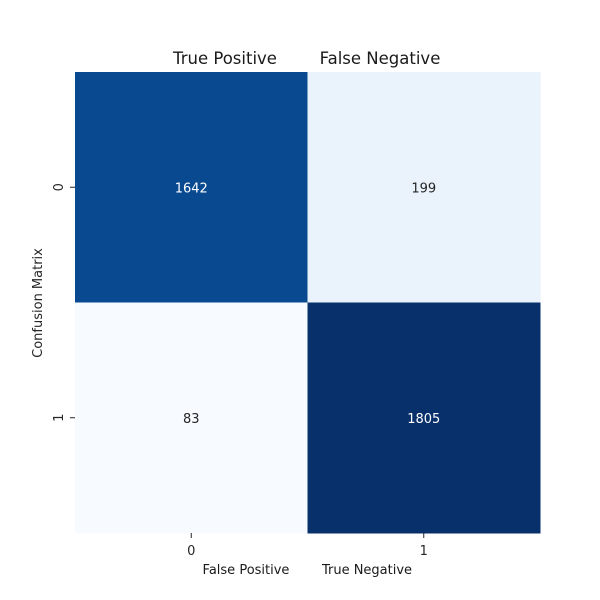 This screenshot has width=600, height=600. I want to click on y-axis-label: Confusion Matrix, so click(38, 303).